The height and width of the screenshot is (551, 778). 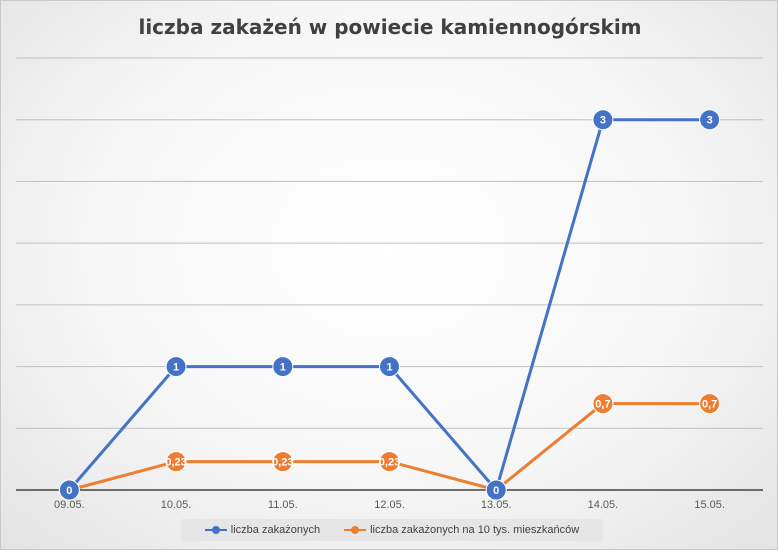 What do you see at coordinates (69, 505) in the screenshot?
I see `x-tick-label: 09.05.` at bounding box center [69, 505].